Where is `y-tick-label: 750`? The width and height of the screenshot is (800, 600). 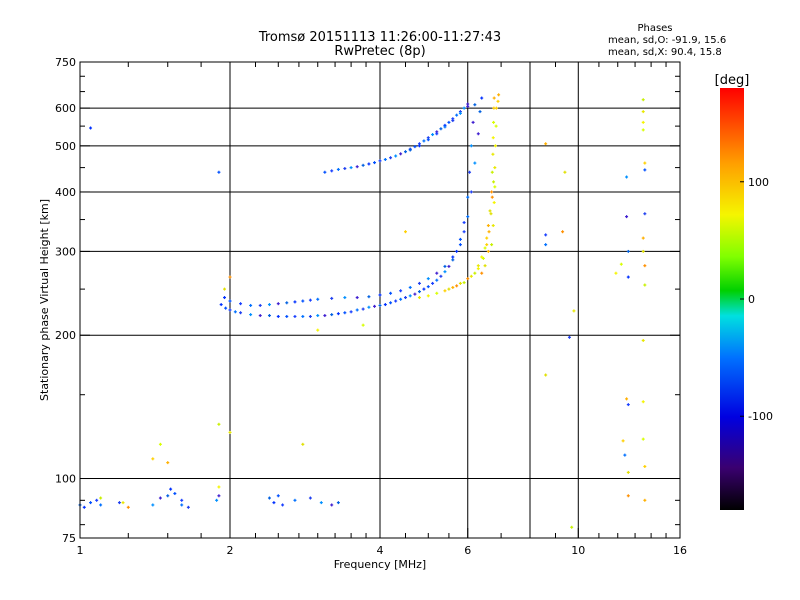 y-tick-label: 750 is located at coordinates (65, 62).